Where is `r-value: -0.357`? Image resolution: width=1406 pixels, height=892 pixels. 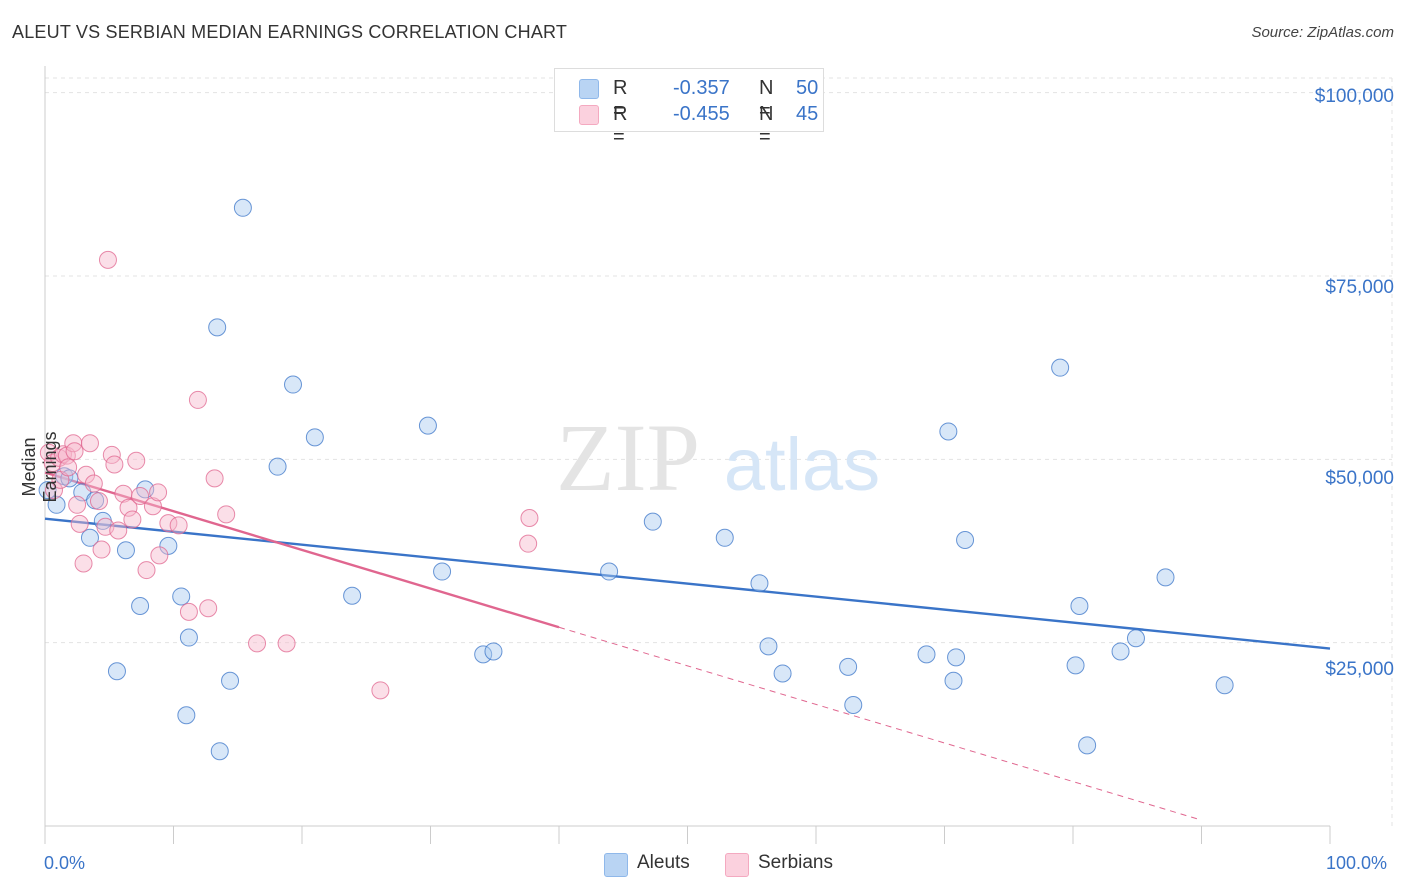 r-value: -0.357 is located at coordinates (701, 88).